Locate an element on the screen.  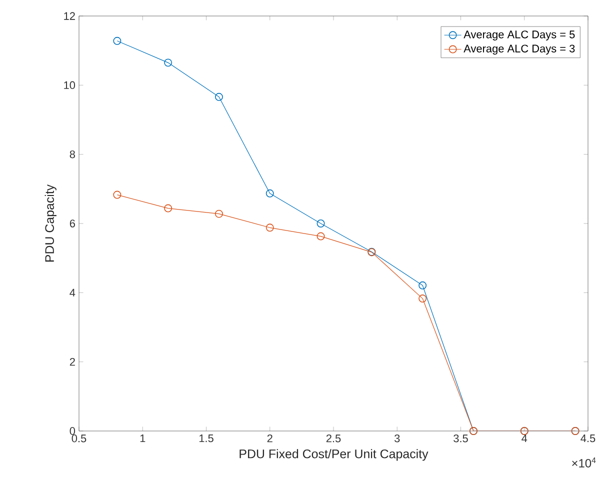
y-tick-label: 4 is located at coordinates (73, 292).